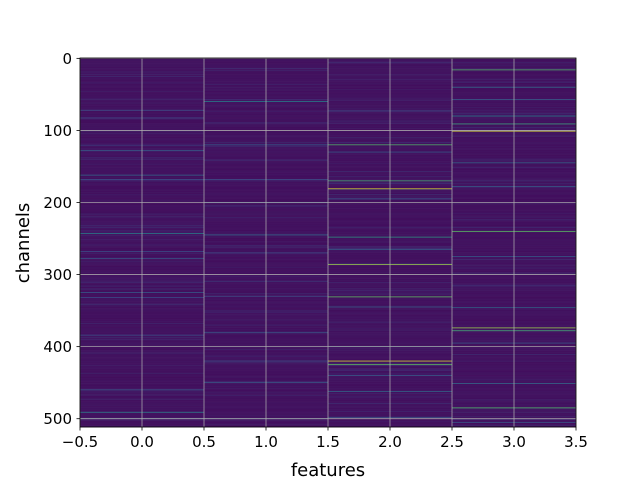 Image resolution: width=640 pixels, height=480 pixels. What do you see at coordinates (61, 239) in the screenshot?
I see `y-axis-ticks: 0 100 200 300 400 500` at bounding box center [61, 239].